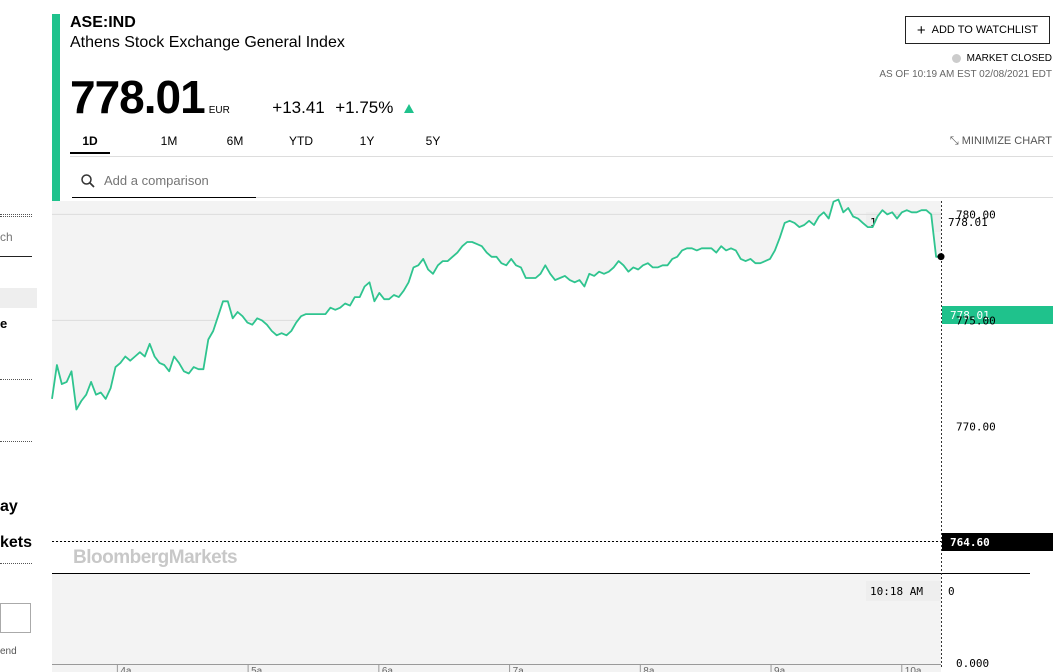  I want to click on currency: EUR, so click(219, 110).